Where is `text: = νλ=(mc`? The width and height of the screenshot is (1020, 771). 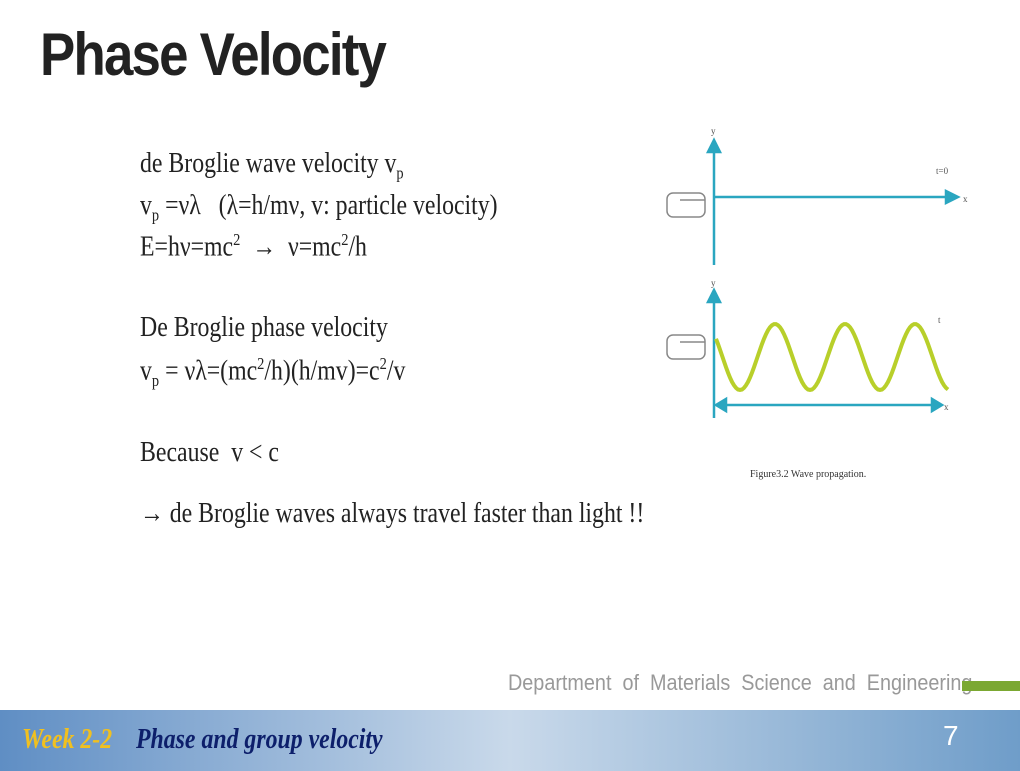
text: = νλ=(mc is located at coordinates (208, 371).